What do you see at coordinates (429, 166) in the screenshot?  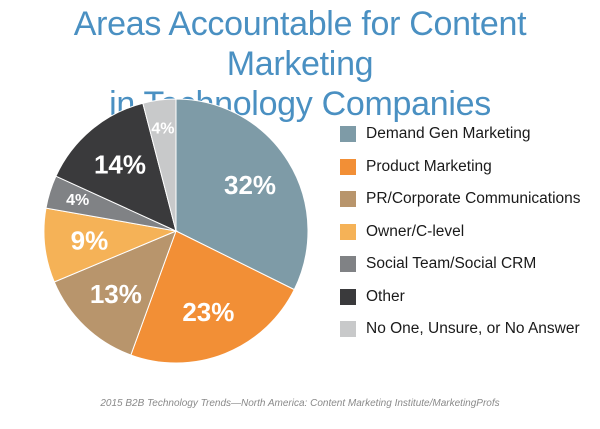 I see `legend-label: Product Marketing` at bounding box center [429, 166].